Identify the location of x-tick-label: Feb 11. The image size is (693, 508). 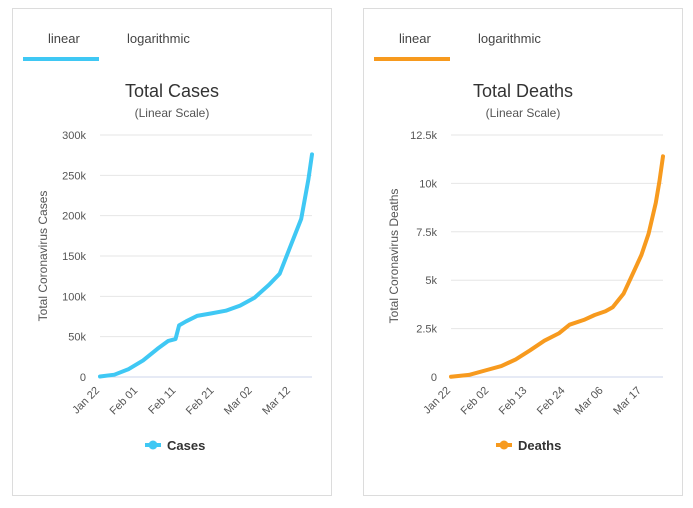
(162, 401).